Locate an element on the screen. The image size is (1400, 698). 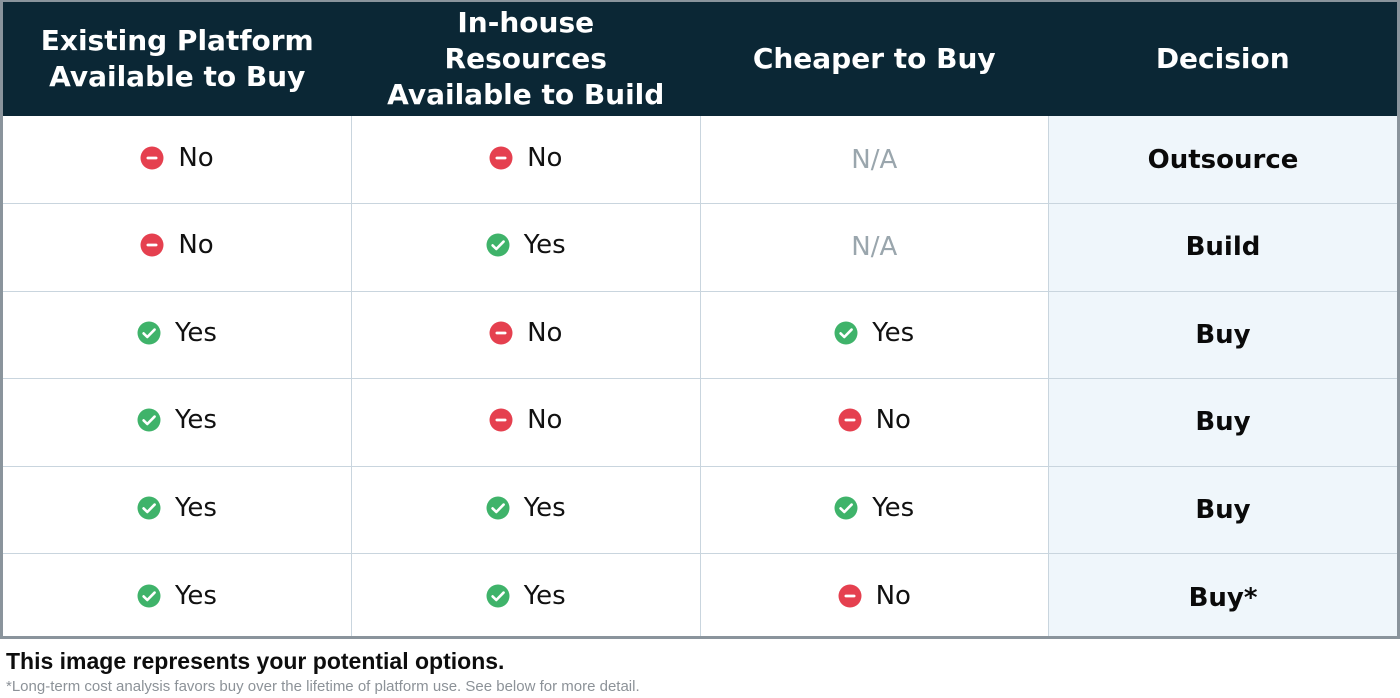
table-row: Yes No Yes Buy is located at coordinates (700, 335).